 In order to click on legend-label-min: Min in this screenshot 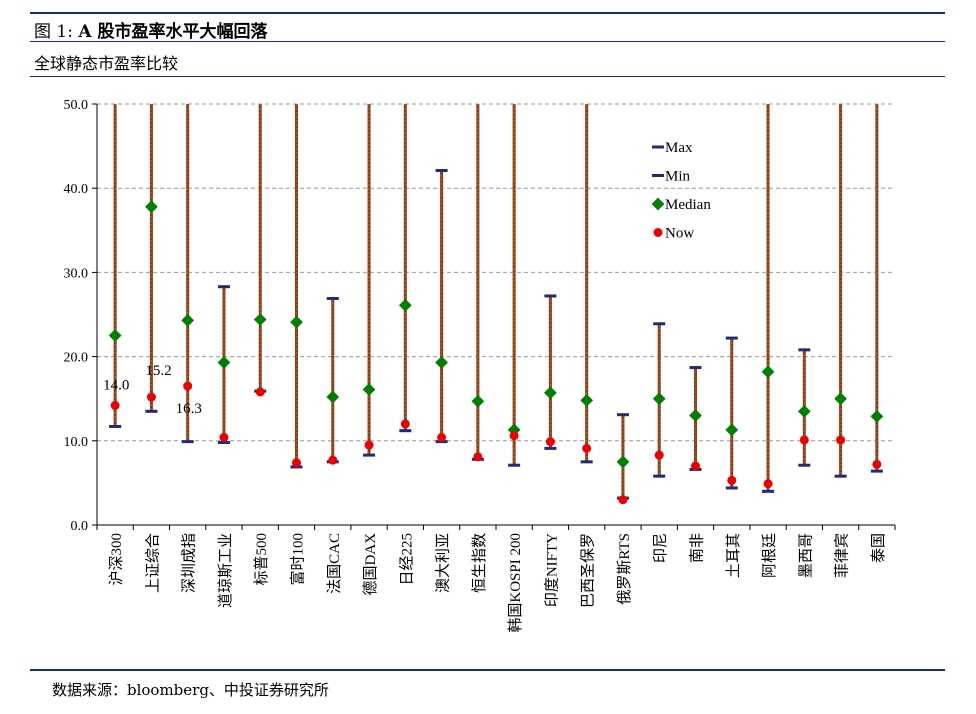, I will do `click(678, 177)`.